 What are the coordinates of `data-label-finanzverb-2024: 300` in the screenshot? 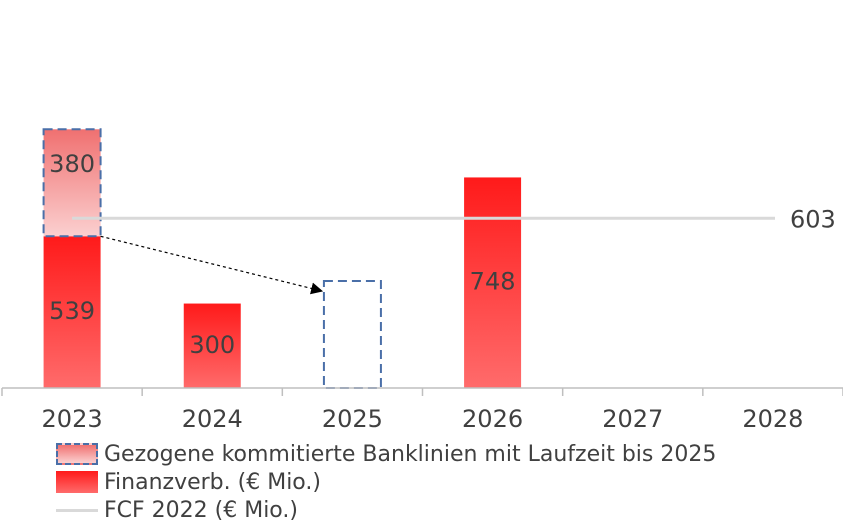 It's located at (212, 345).